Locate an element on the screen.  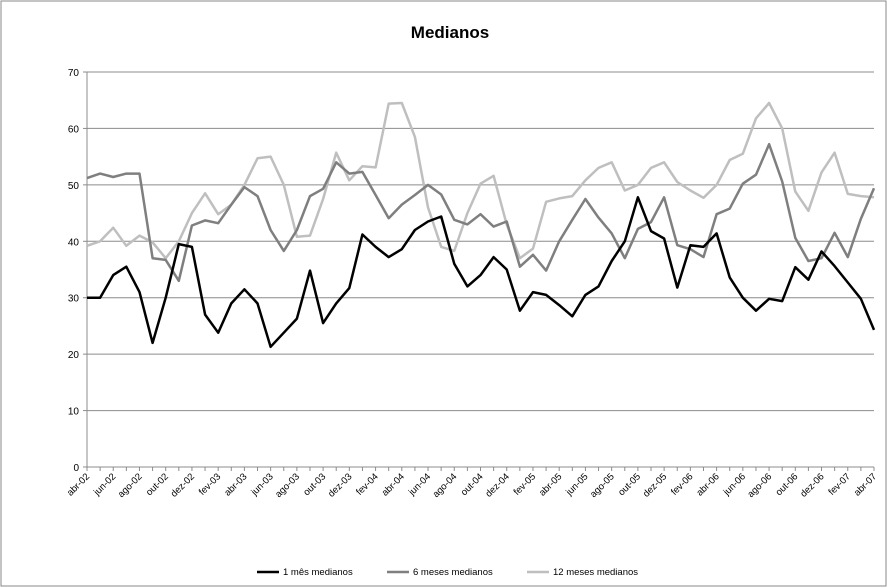
y-tick-label: 50 is located at coordinates (74, 186).